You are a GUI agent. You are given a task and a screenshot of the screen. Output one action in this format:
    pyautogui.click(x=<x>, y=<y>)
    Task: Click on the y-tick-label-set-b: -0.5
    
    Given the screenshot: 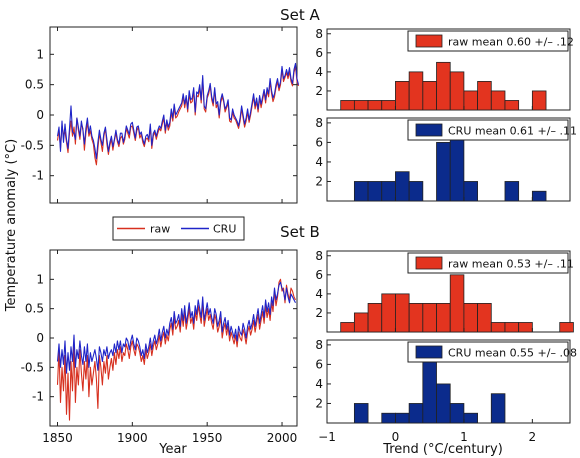 What is the action you would take?
    pyautogui.click(x=32, y=367)
    